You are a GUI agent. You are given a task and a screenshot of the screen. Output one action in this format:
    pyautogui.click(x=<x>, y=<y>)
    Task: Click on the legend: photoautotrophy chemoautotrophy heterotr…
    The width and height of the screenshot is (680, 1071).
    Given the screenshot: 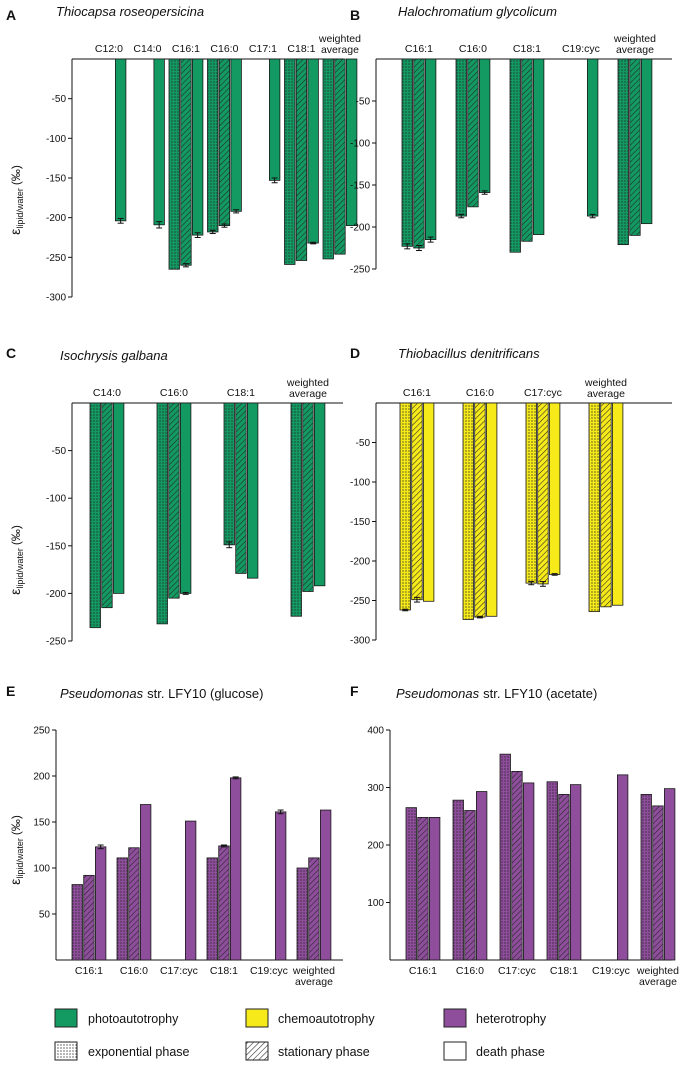 What is the action you would take?
    pyautogui.click(x=300, y=1034)
    